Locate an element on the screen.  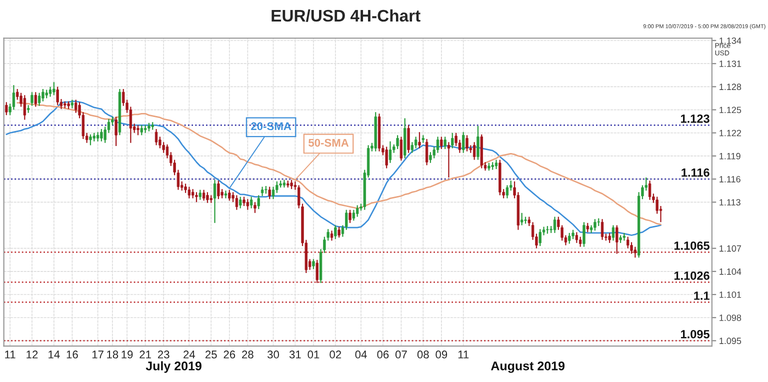
y-tick-label: 1.107 is located at coordinates (731, 248).